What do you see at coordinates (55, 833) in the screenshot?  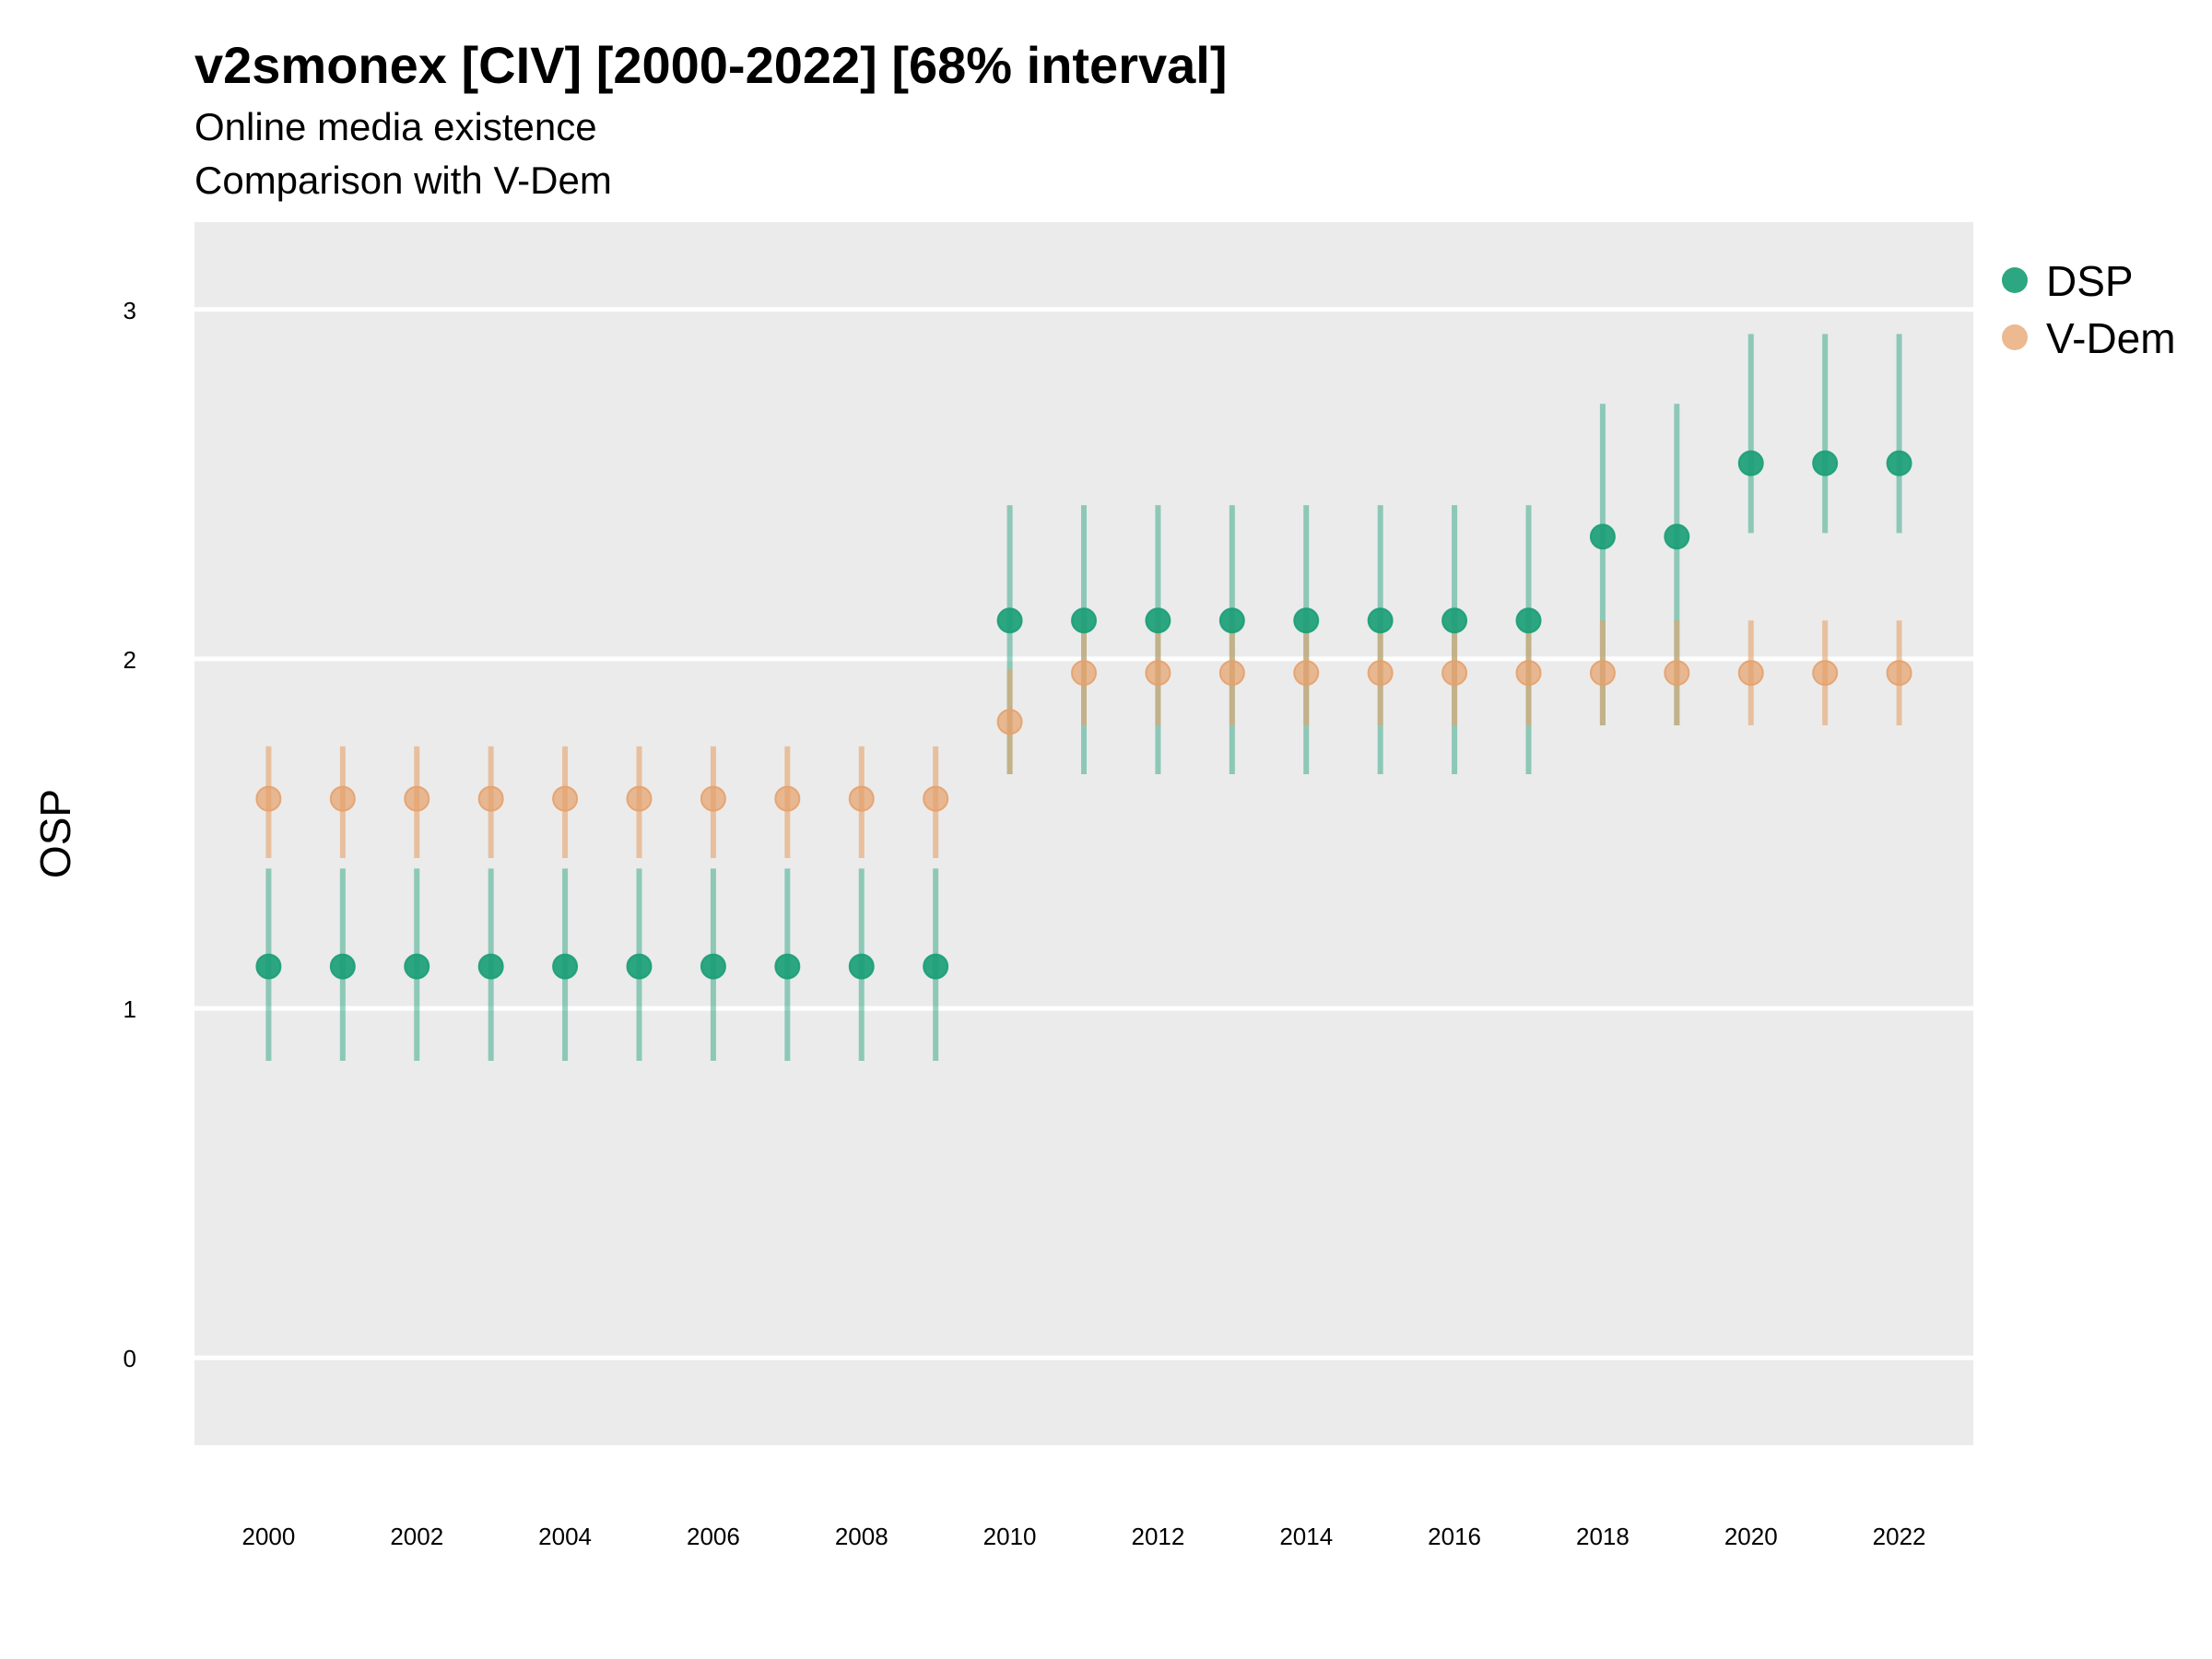 I see `y-axis-label: OSP` at bounding box center [55, 833].